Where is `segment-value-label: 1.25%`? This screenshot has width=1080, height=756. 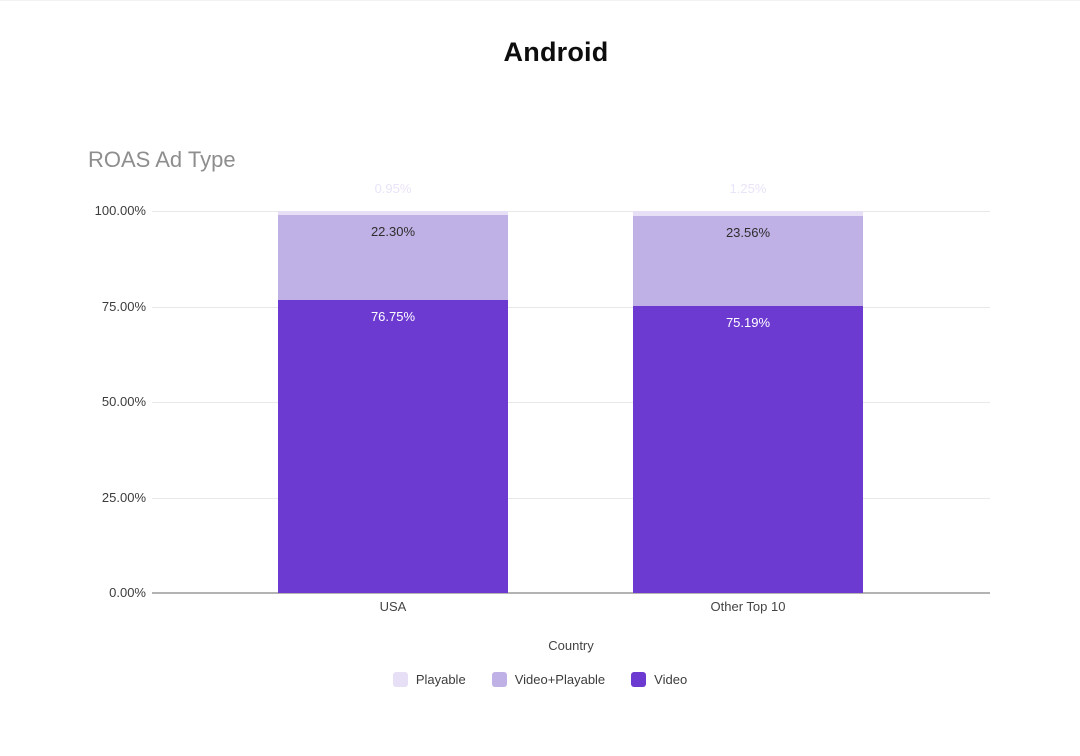 segment-value-label: 1.25% is located at coordinates (748, 188).